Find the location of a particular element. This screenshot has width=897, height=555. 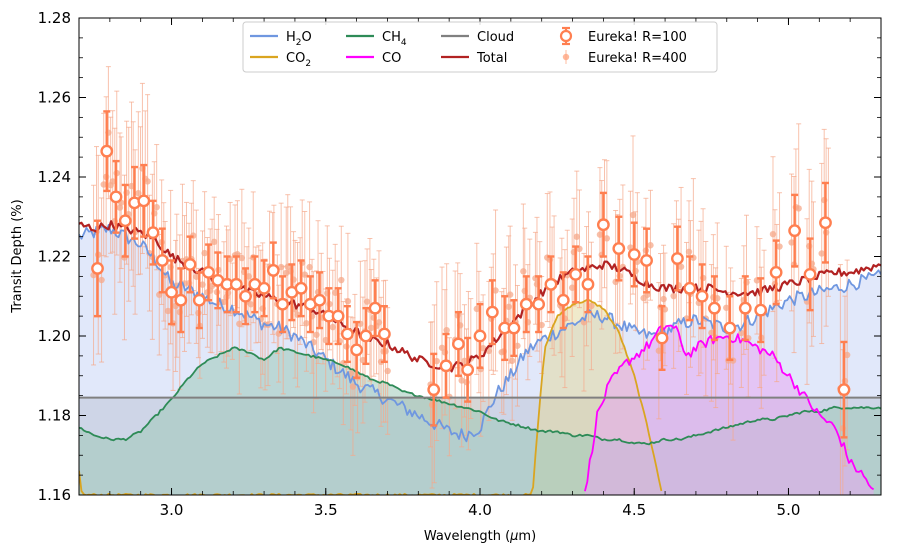

legend-item-co2: CO2 is located at coordinates (280, 60).